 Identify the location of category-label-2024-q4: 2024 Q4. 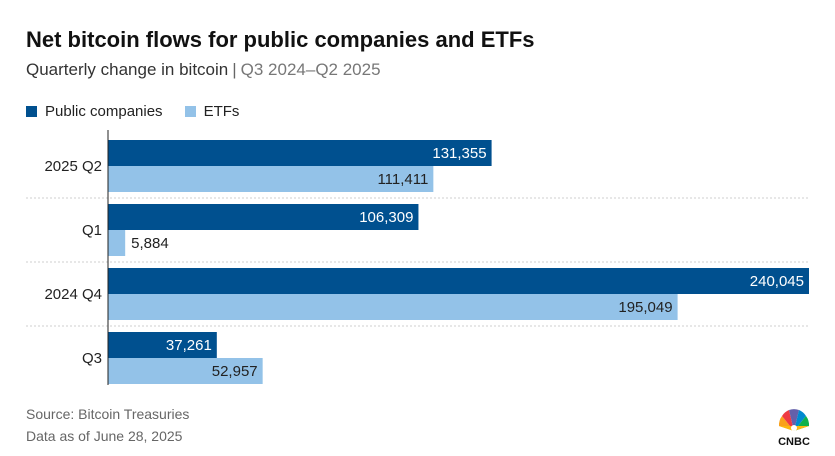
(73, 294).